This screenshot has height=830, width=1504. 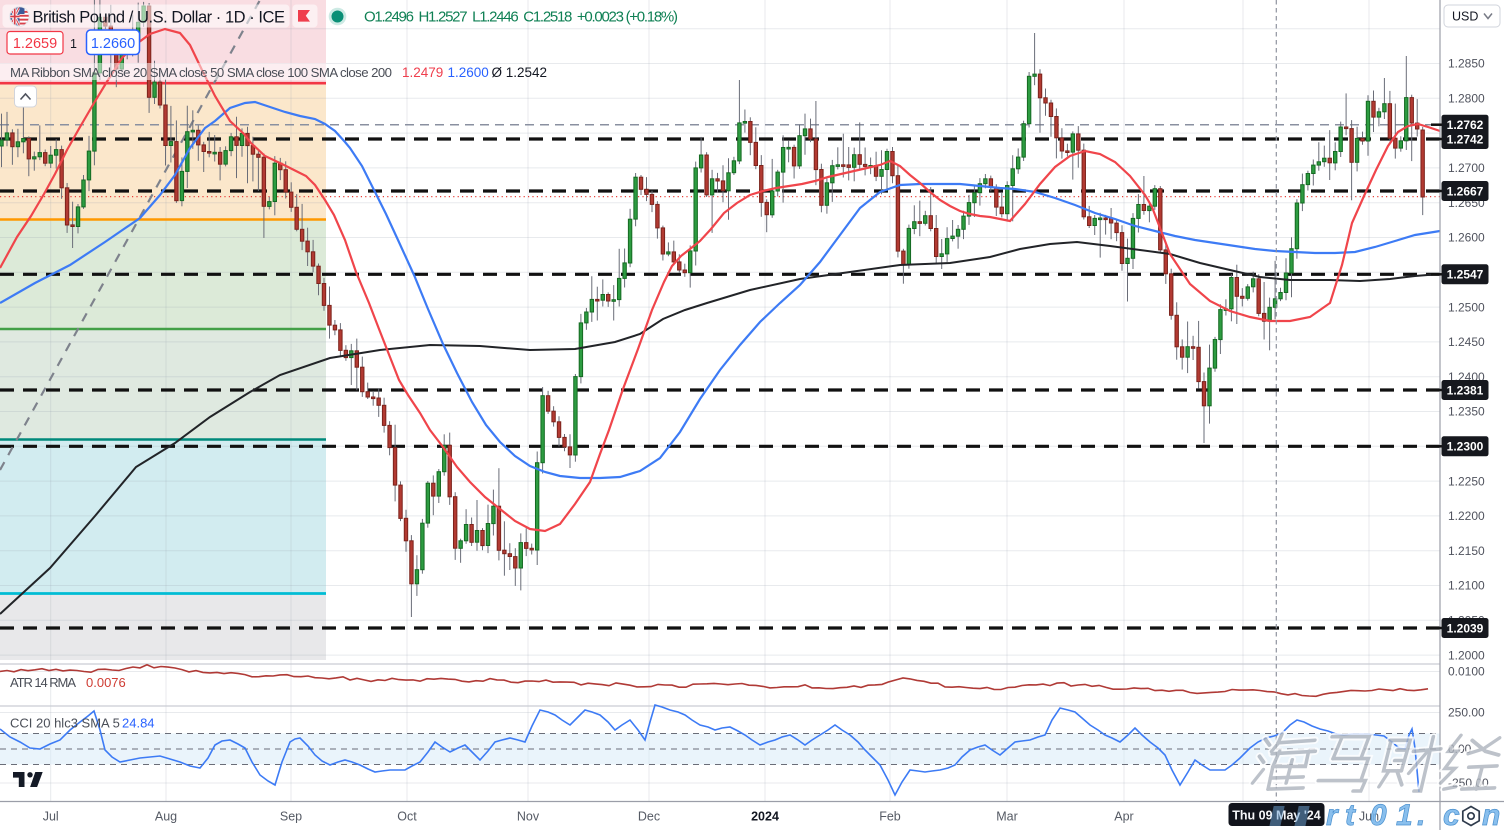 What do you see at coordinates (1007, 817) in the screenshot?
I see `svg-text: Mar` at bounding box center [1007, 817].